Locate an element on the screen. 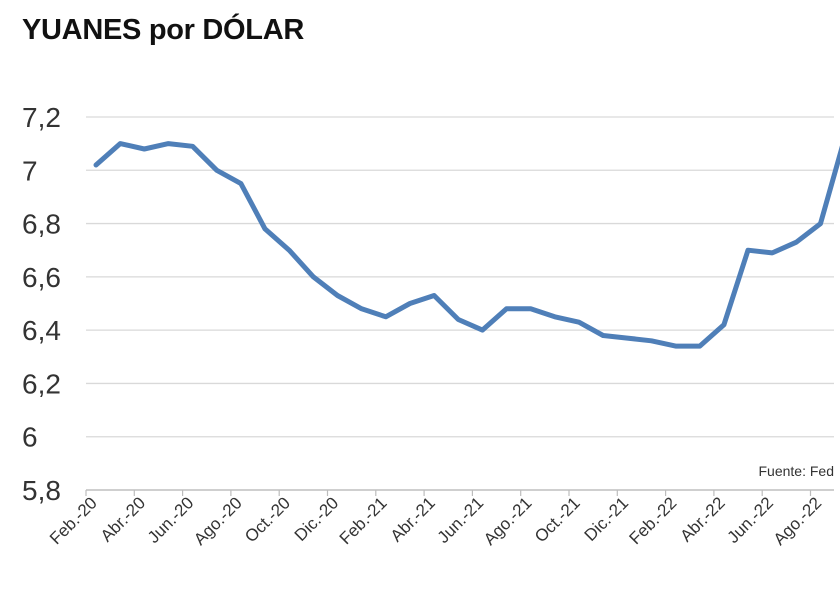 This screenshot has width=840, height=614. x-tick-label: Jun.-21 is located at coordinates (461, 520).